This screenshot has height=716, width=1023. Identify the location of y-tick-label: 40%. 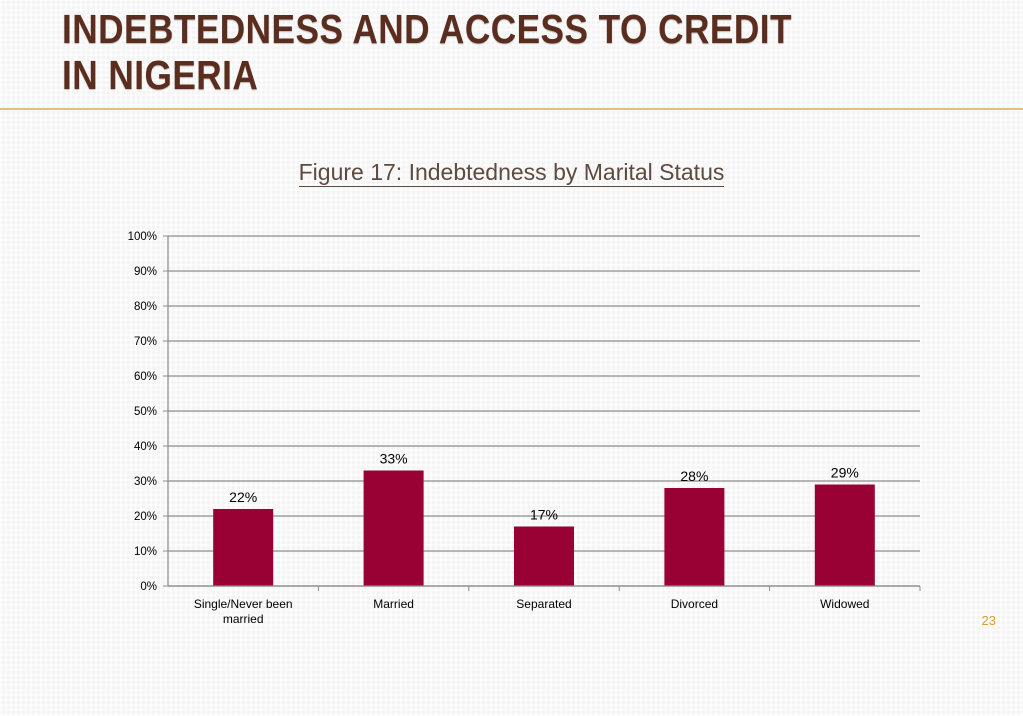
(145, 447).